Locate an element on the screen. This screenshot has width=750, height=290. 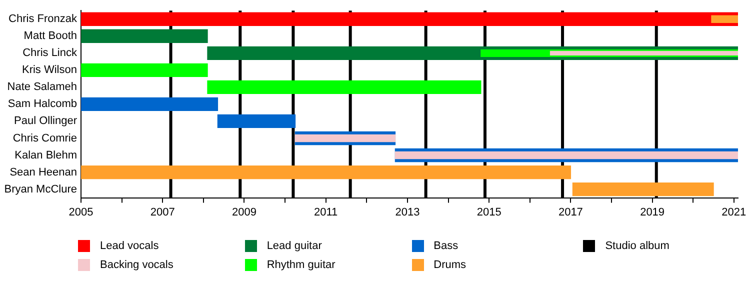
y-tick-label: Sam Halcomb is located at coordinates (42, 104).